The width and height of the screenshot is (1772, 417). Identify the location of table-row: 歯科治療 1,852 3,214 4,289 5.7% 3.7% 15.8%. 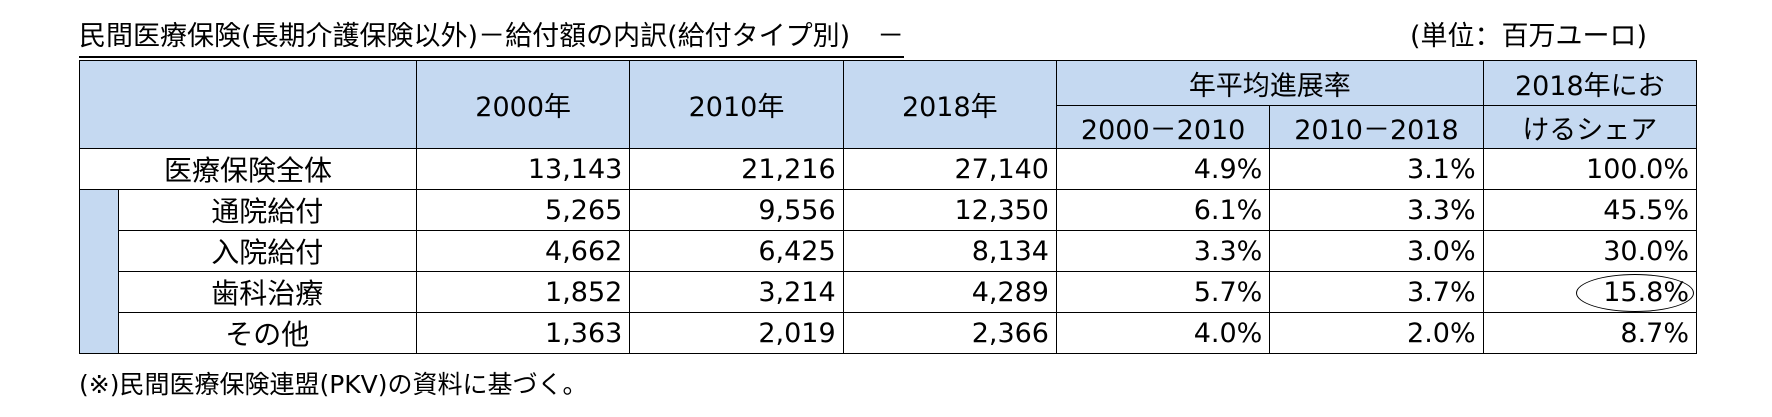
(888, 292).